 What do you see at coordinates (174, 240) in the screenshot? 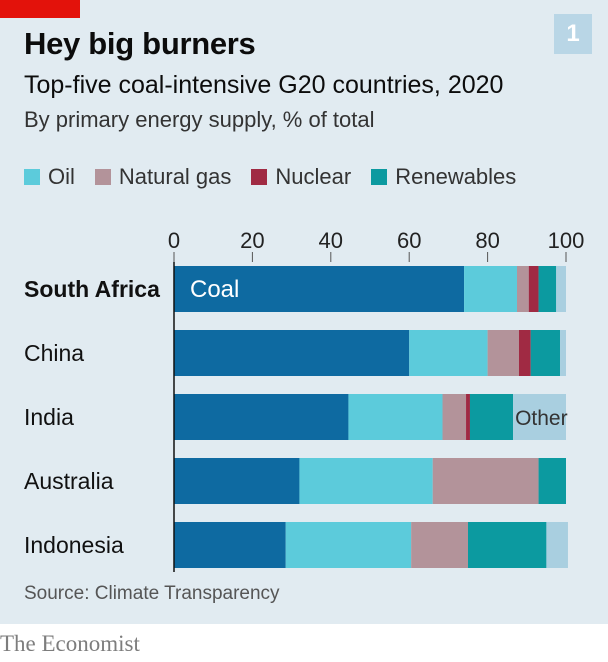
I see `x-tick-label: 0` at bounding box center [174, 240].